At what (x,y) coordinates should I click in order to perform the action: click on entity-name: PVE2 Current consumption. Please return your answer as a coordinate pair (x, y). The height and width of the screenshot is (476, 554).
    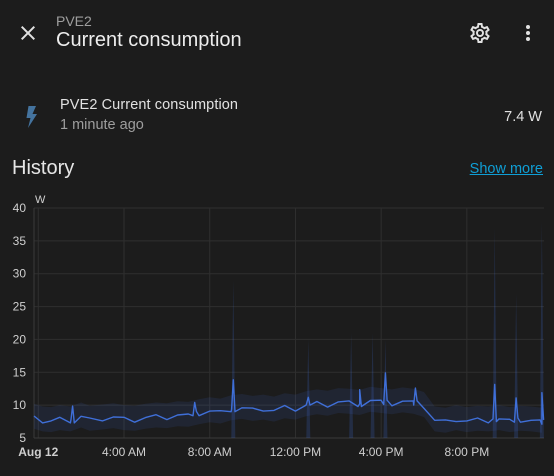
    Looking at the image, I should click on (149, 105).